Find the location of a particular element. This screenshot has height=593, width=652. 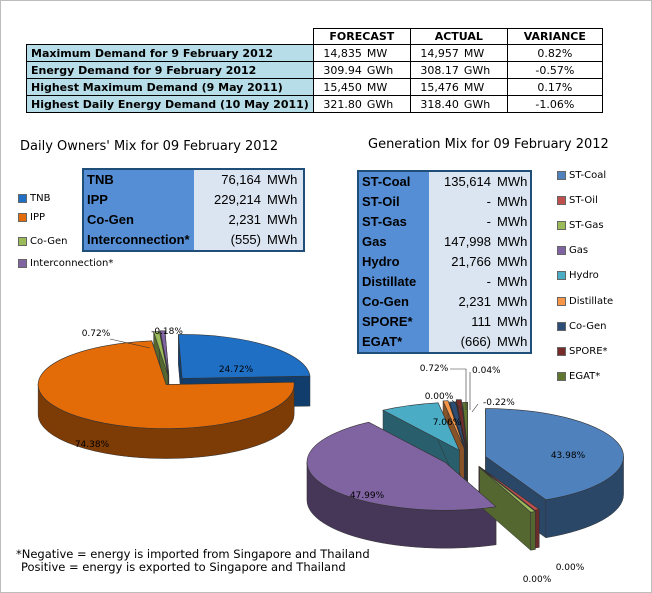

legend-item-st-coal: ST-Coal is located at coordinates (581, 175).